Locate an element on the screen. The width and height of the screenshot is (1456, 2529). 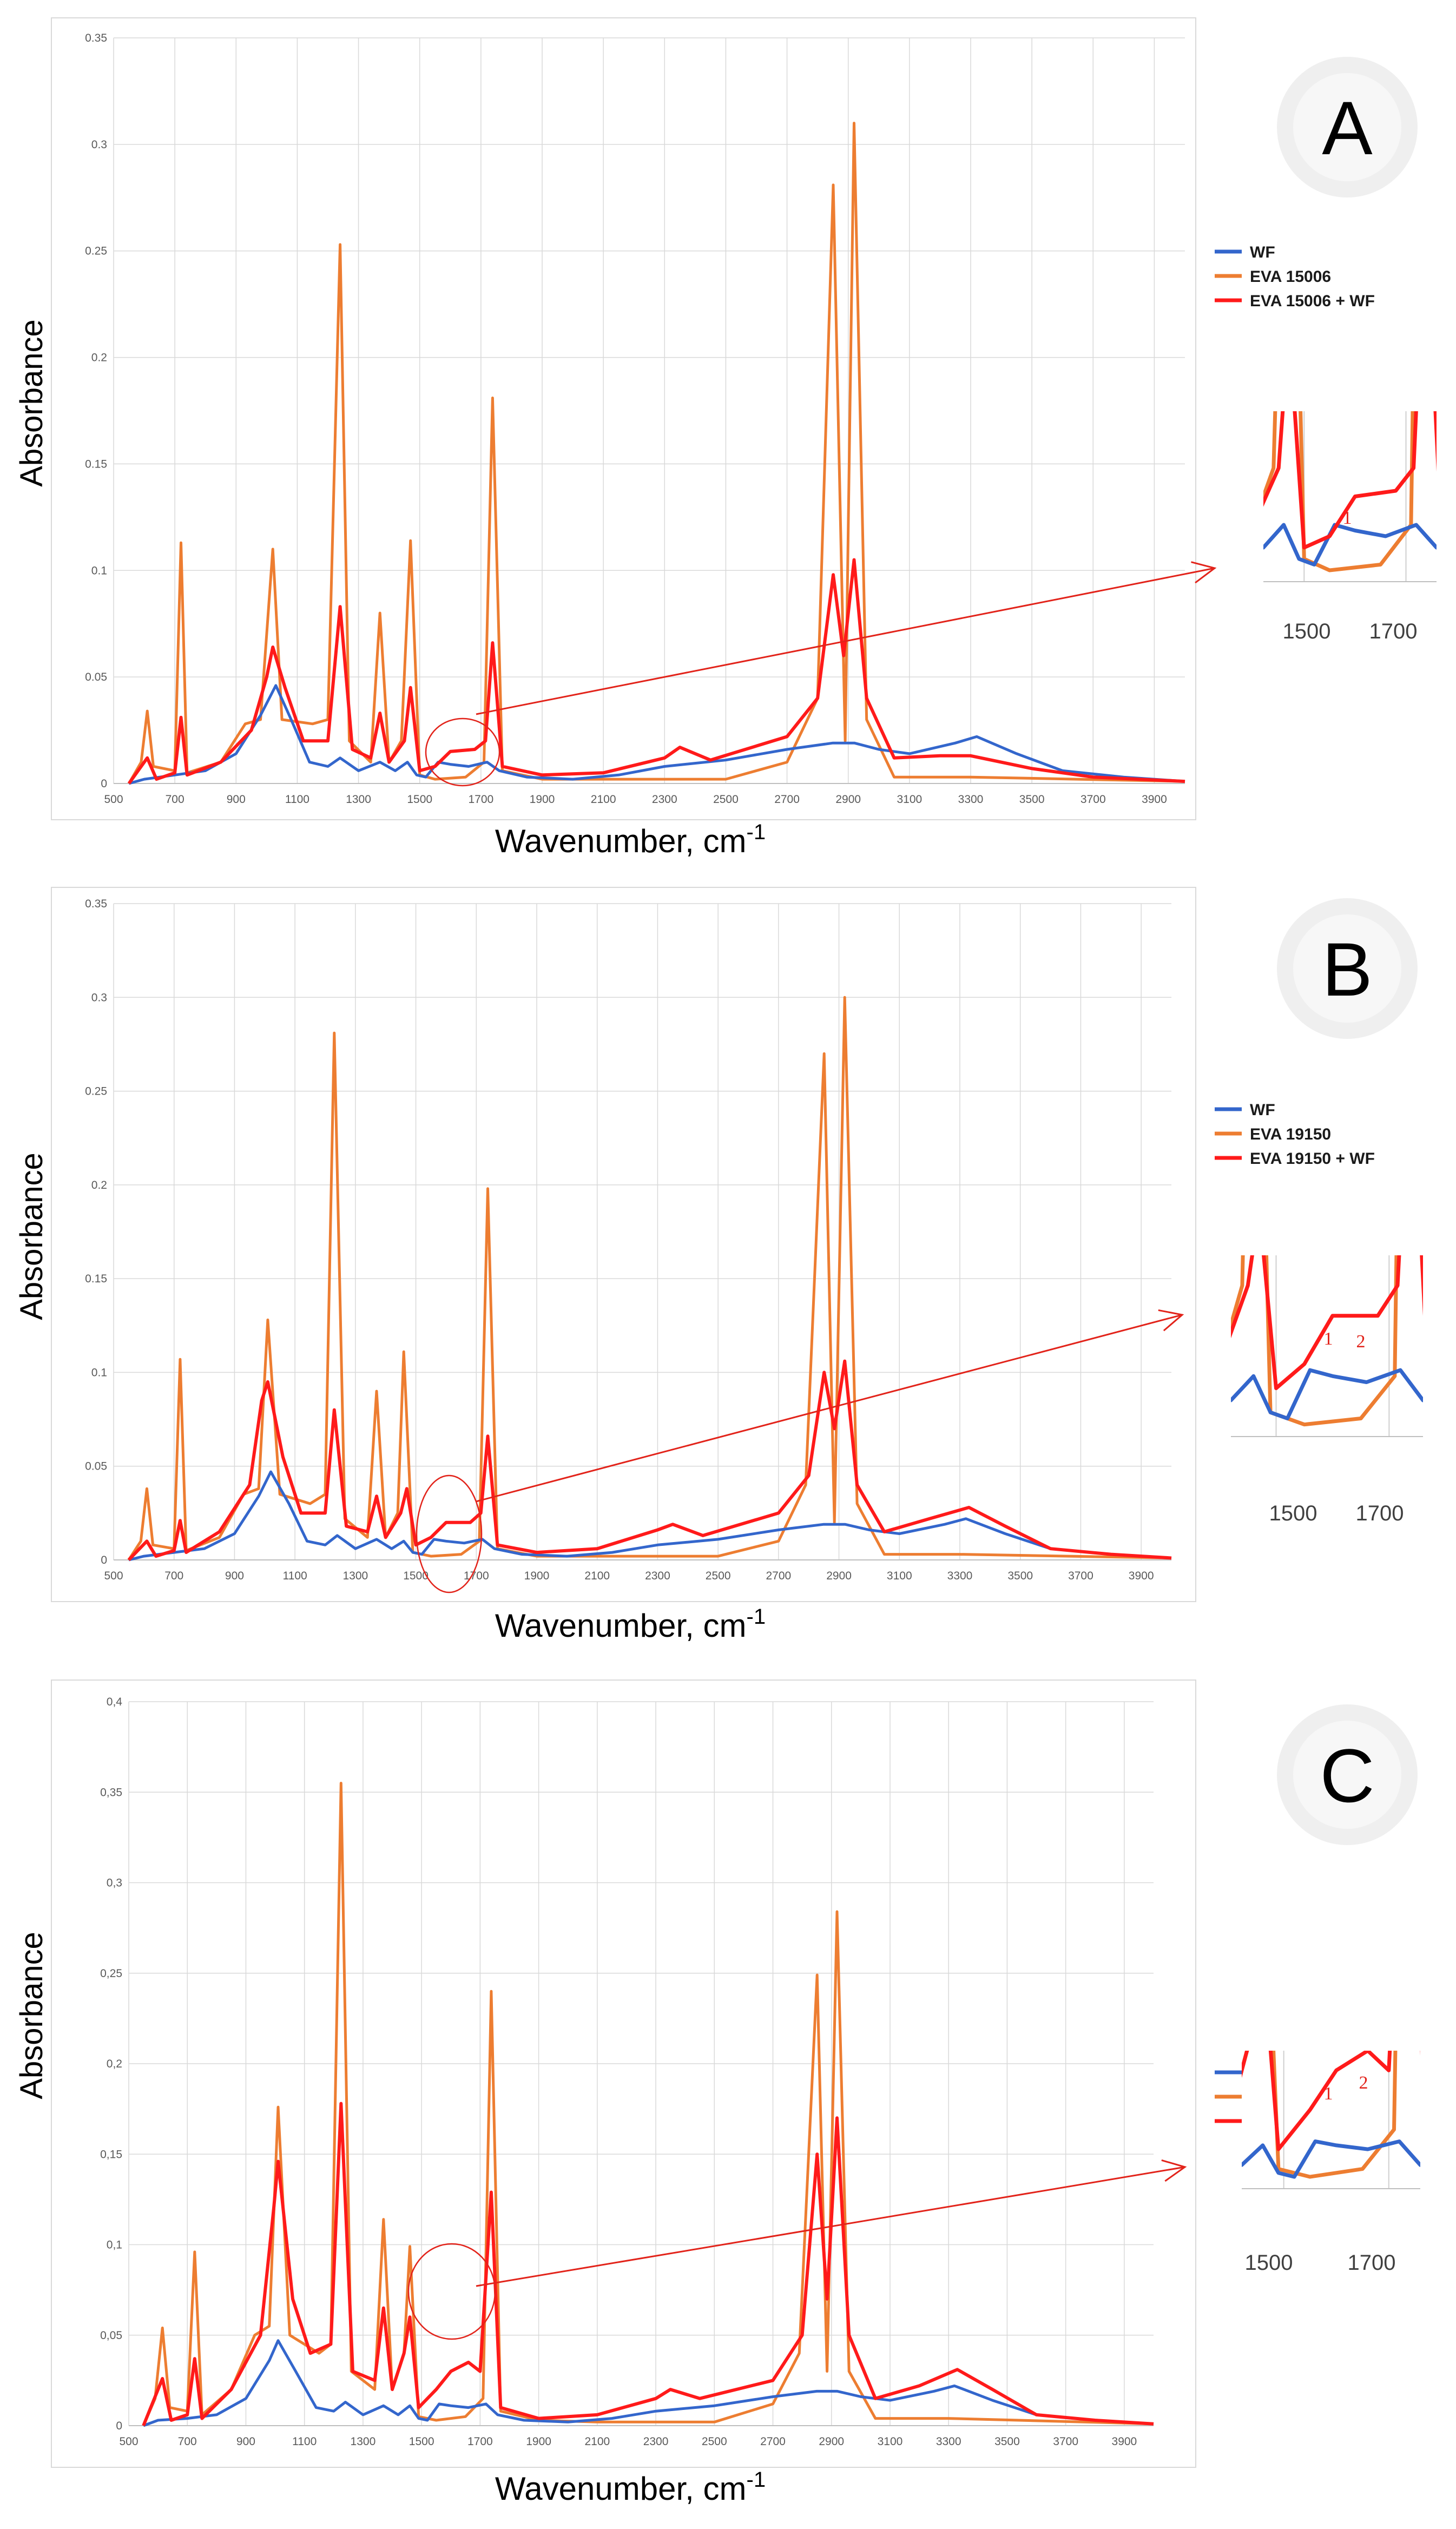
legend-entry: WF is located at coordinates (1262, 1110).